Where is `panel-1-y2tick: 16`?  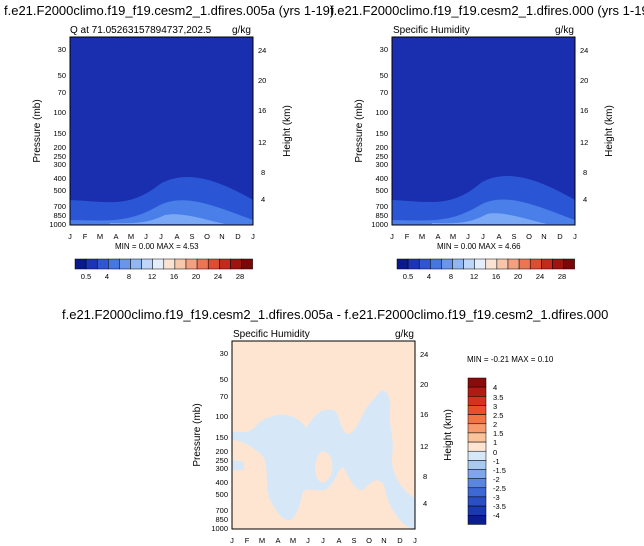
panel-1-y2tick: 16 is located at coordinates (262, 110).